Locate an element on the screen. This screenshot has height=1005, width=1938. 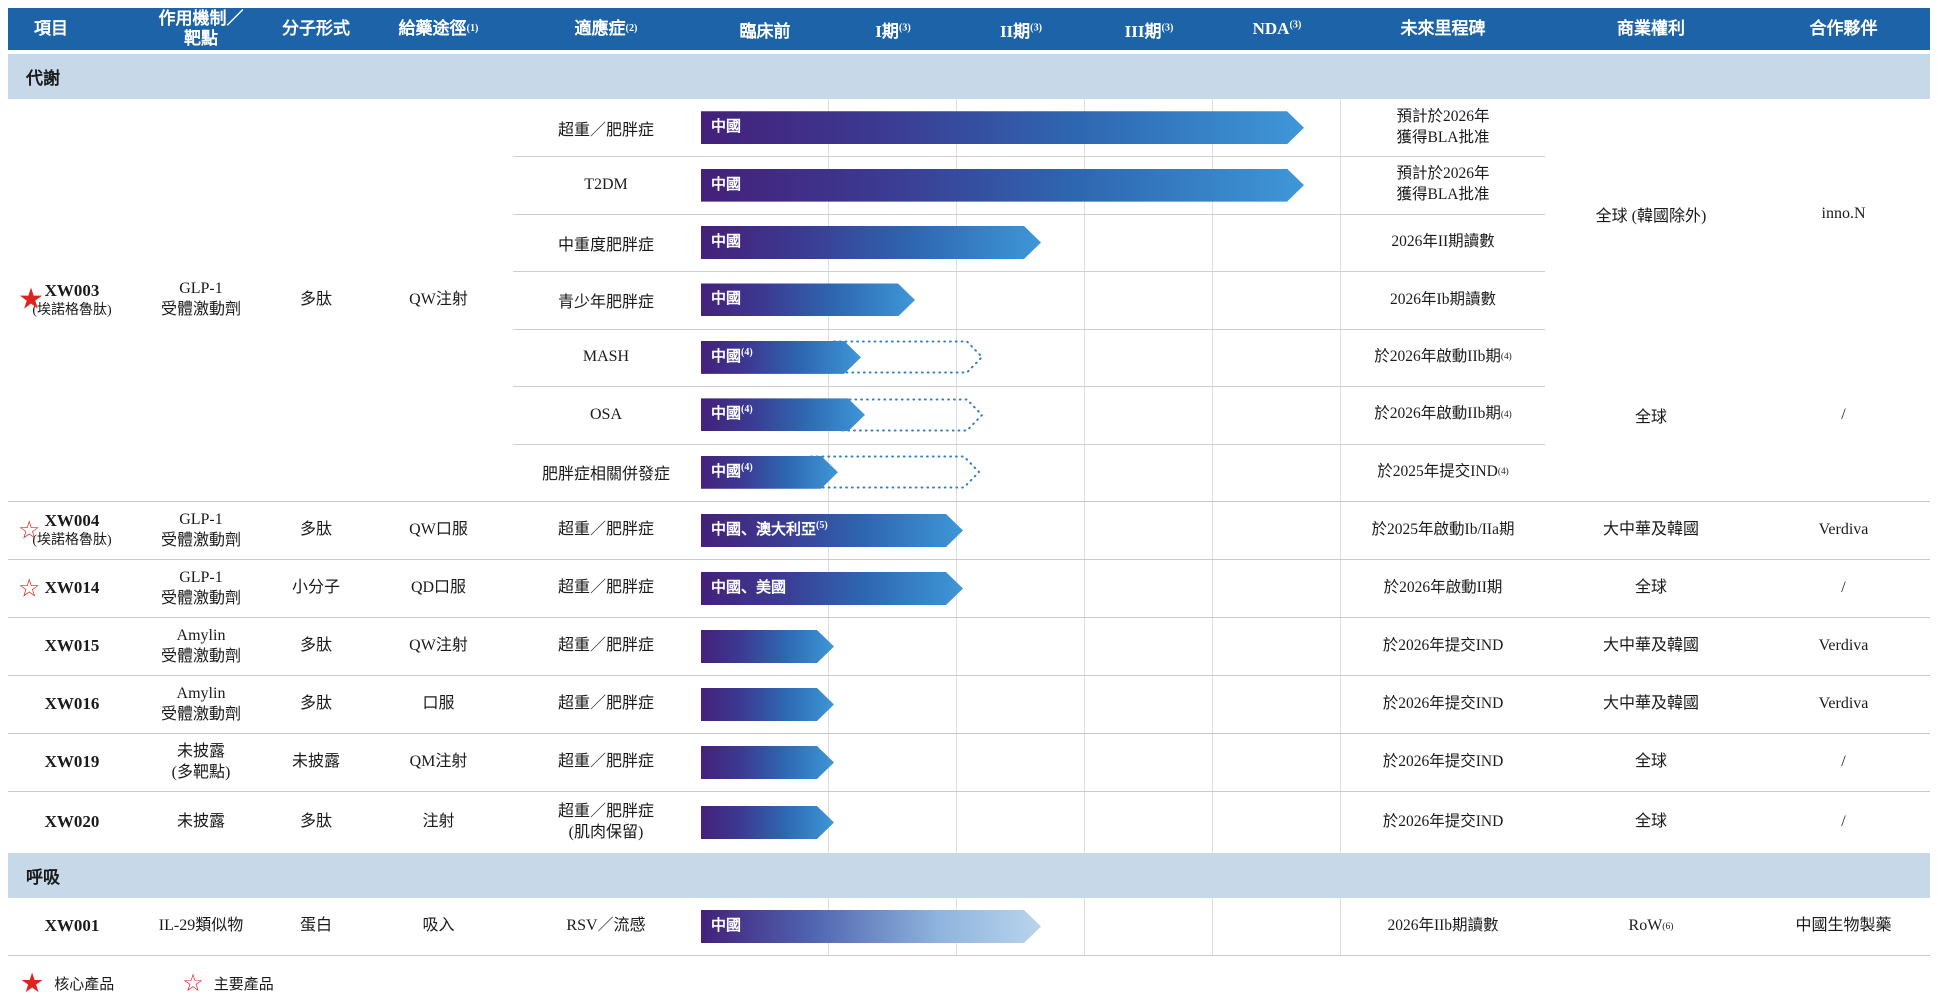
product-name-block: XW015 is located at coordinates (72, 646).